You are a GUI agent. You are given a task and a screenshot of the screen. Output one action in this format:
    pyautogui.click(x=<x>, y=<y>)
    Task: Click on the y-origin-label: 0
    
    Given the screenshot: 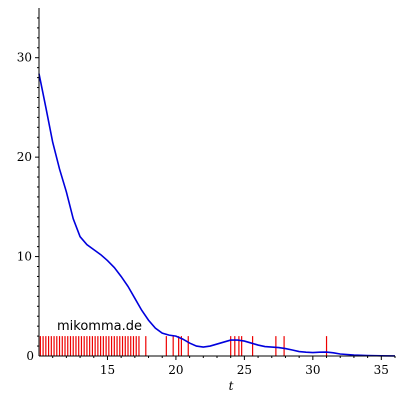 What is the action you would take?
    pyautogui.click(x=30, y=356)
    